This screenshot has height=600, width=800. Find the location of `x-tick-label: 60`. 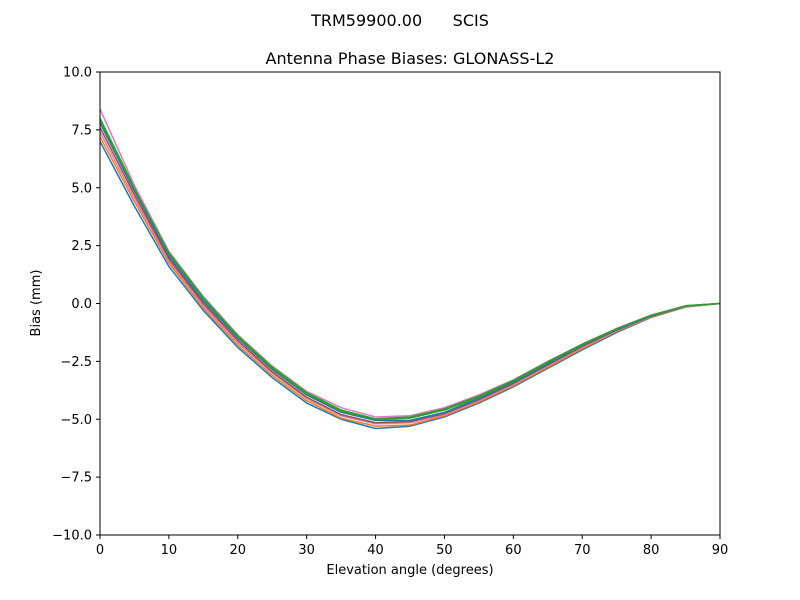

x-tick-label: 60 is located at coordinates (513, 550).